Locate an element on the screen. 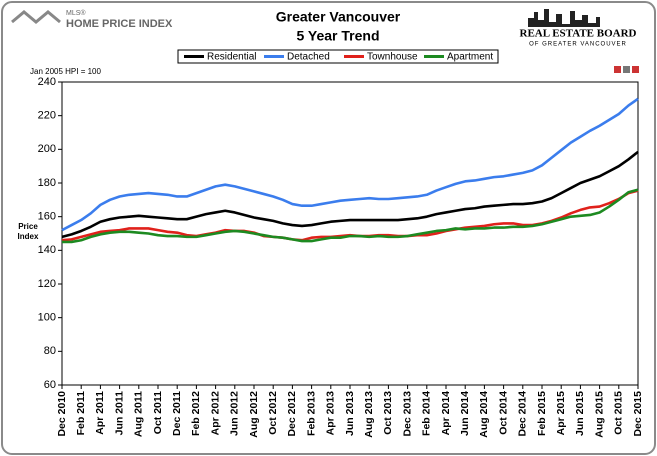 The image size is (657, 456). y-tick-label: 160 is located at coordinates (47, 217).